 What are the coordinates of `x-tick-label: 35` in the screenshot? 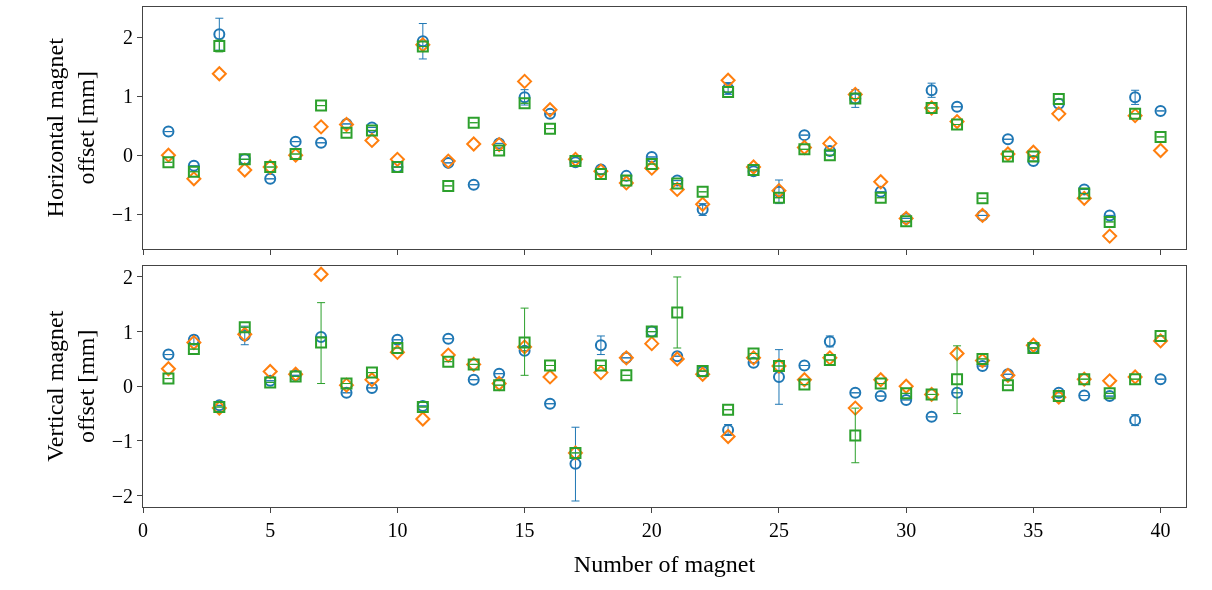 It's located at (1033, 530).